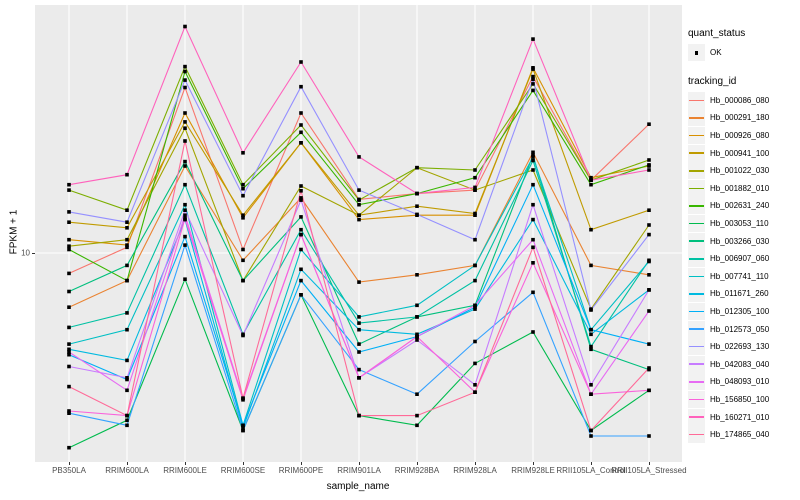  What do you see at coordinates (717, 33) in the screenshot?
I see `legend-title-quant-status: quant_status` at bounding box center [717, 33].